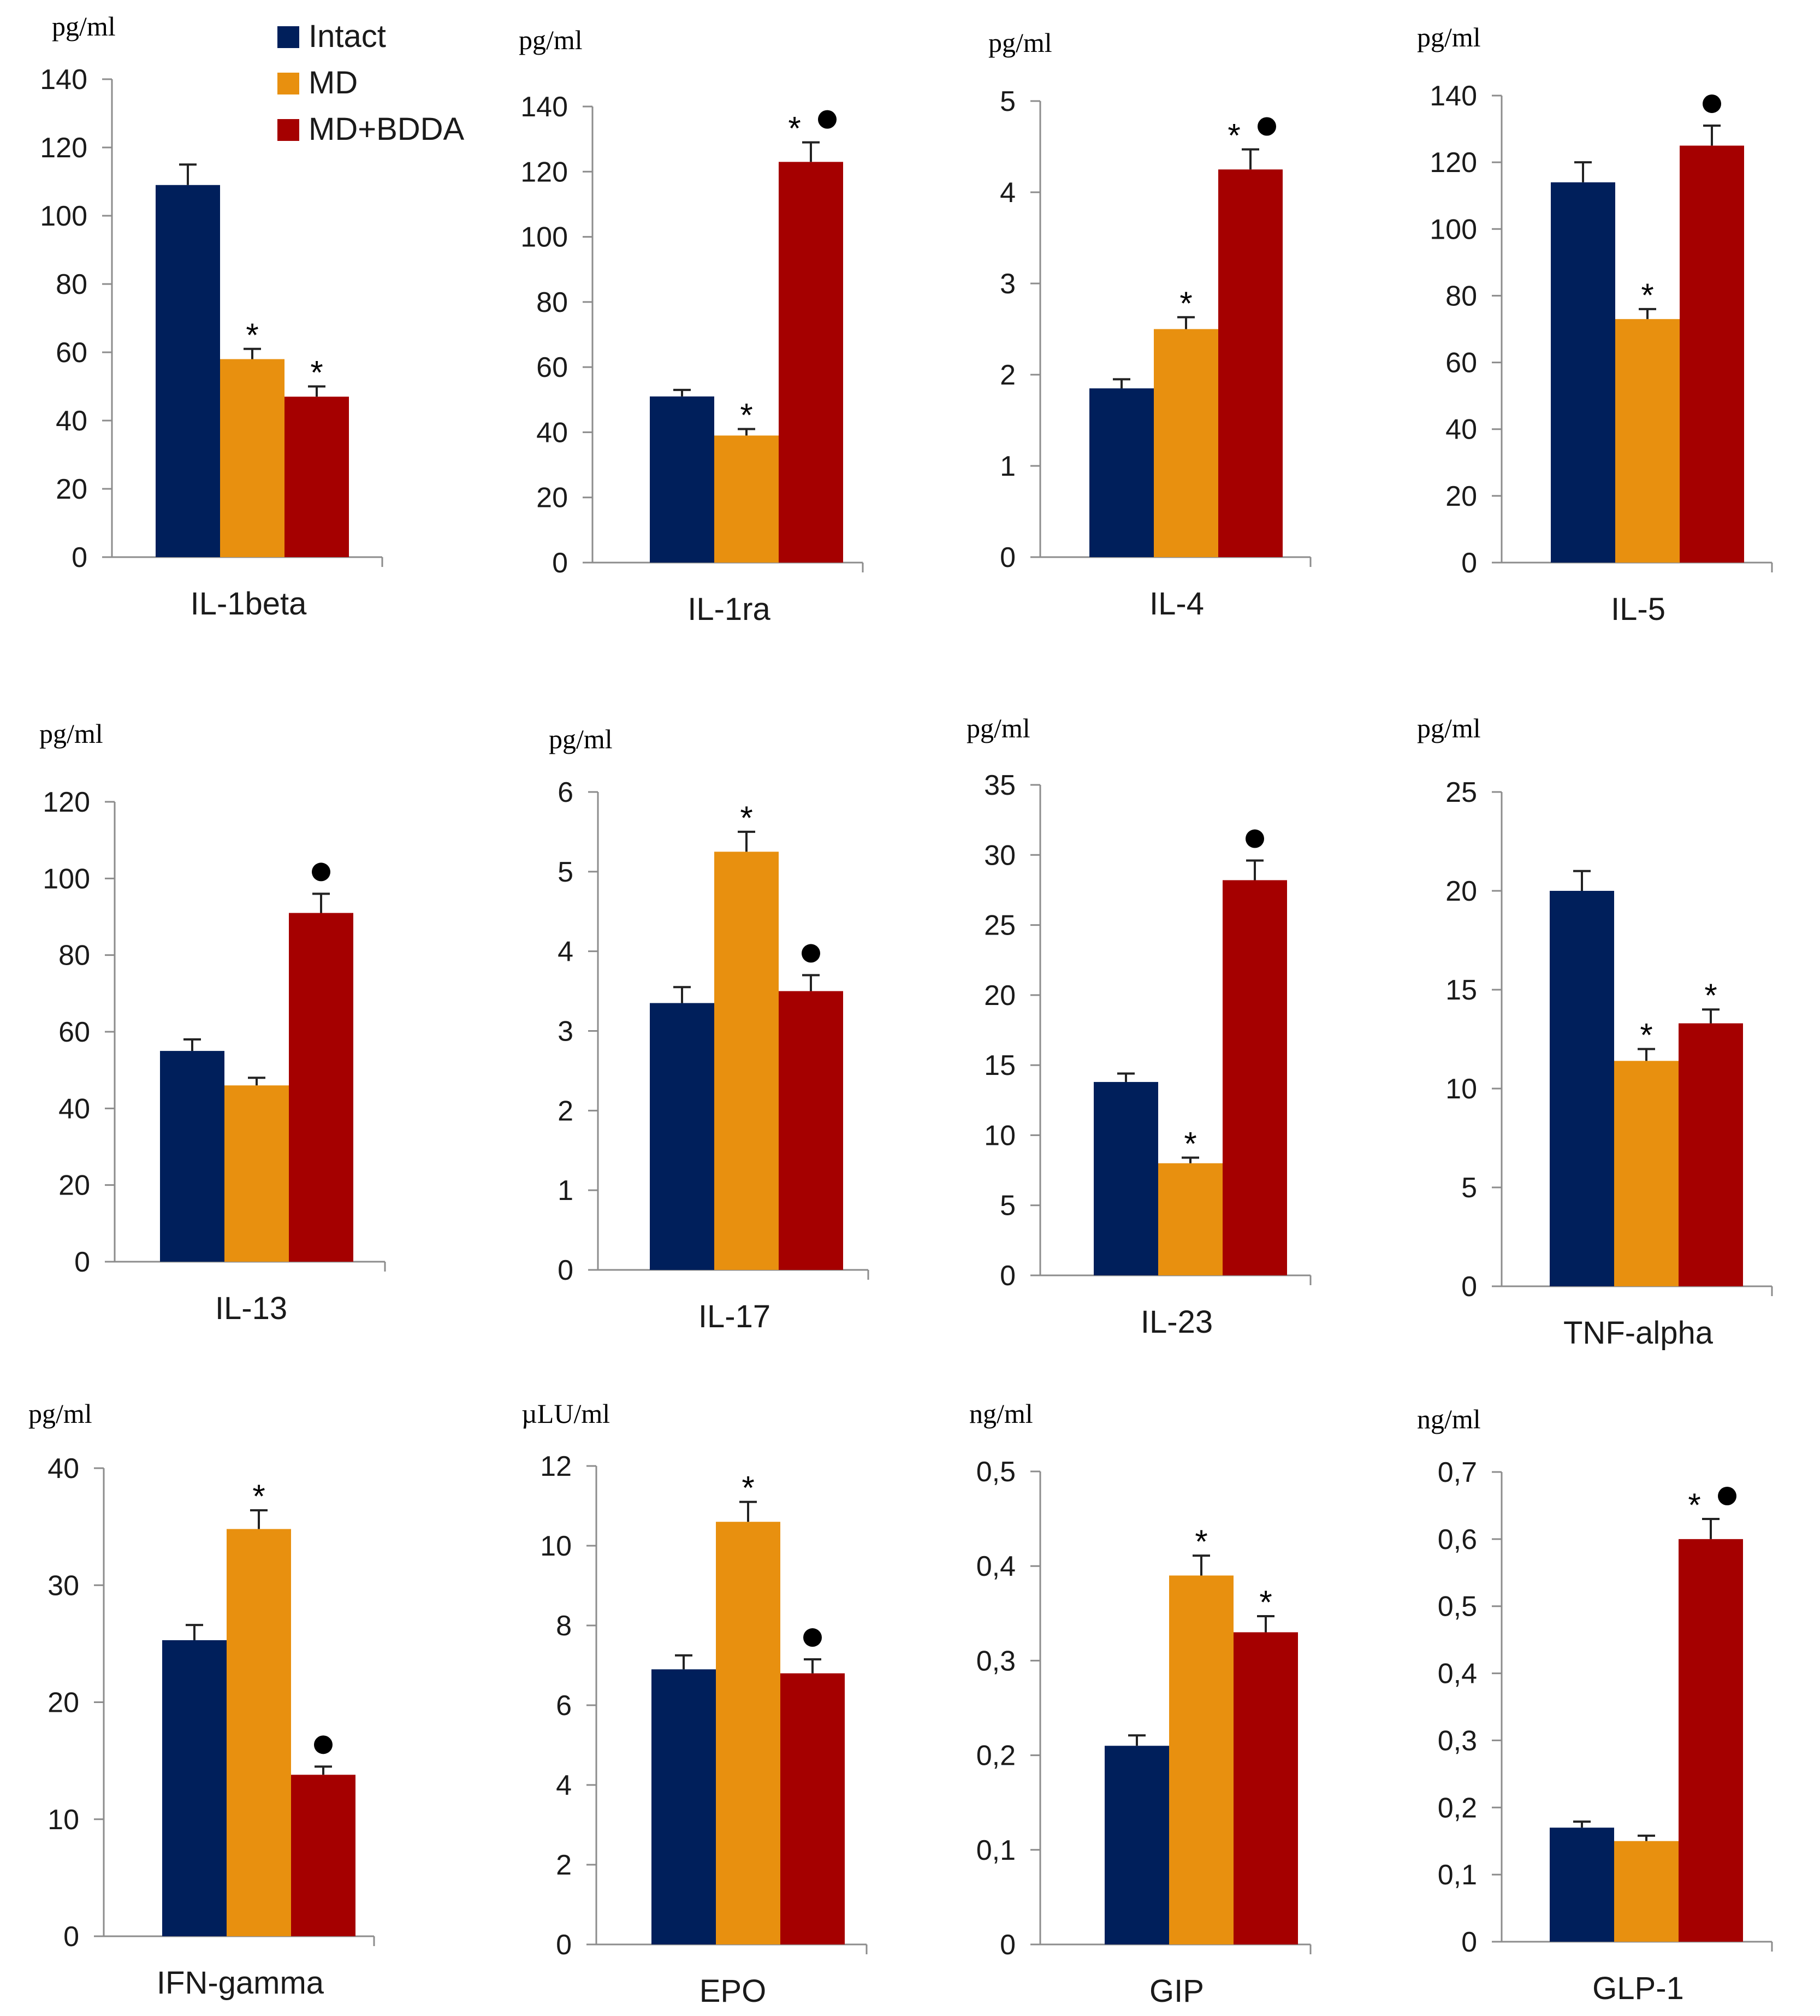 The height and width of the screenshot is (2016, 1820). What do you see at coordinates (565, 1191) in the screenshot?
I see `y-tick-label: 1` at bounding box center [565, 1191].